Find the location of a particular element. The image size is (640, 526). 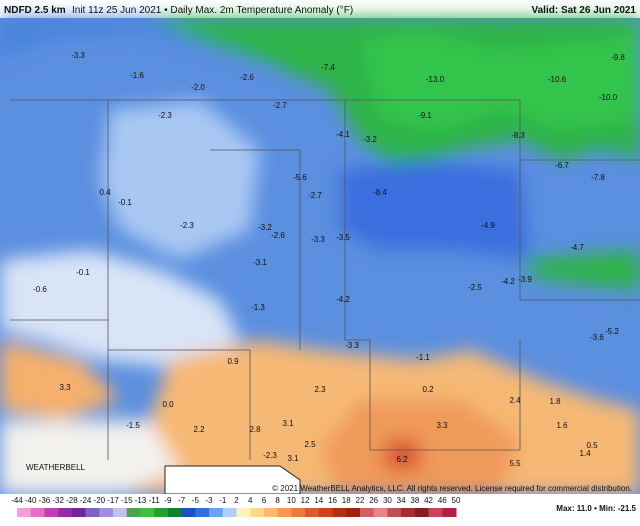

colorbar-label: -32 is located at coordinates (58, 500).